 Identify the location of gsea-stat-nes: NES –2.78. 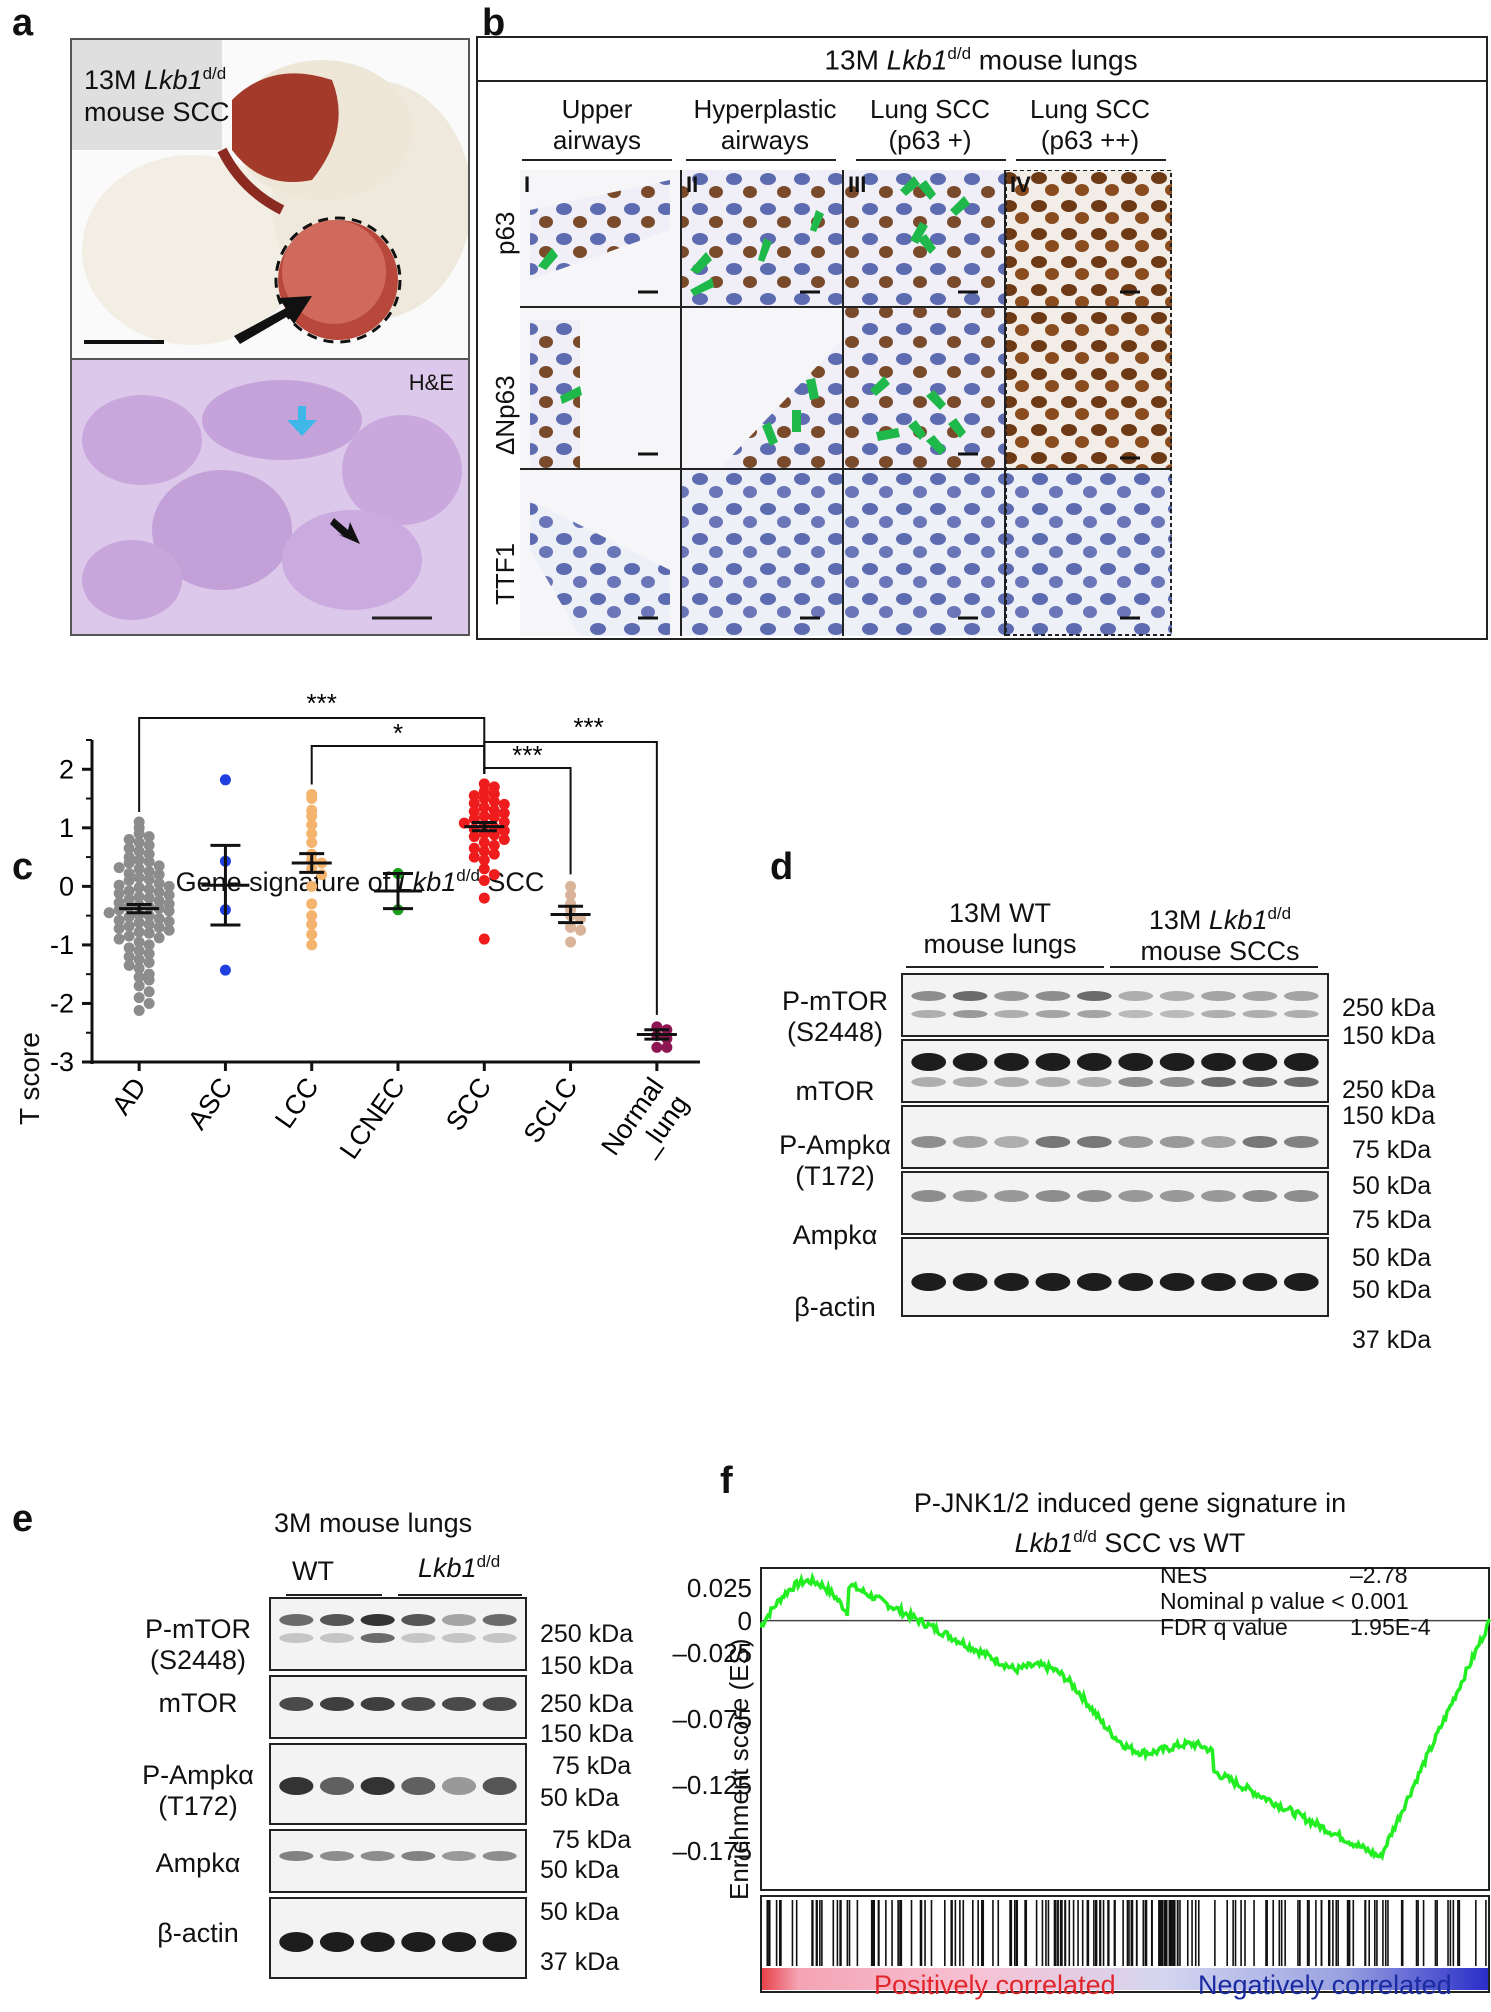
(1284, 1575).